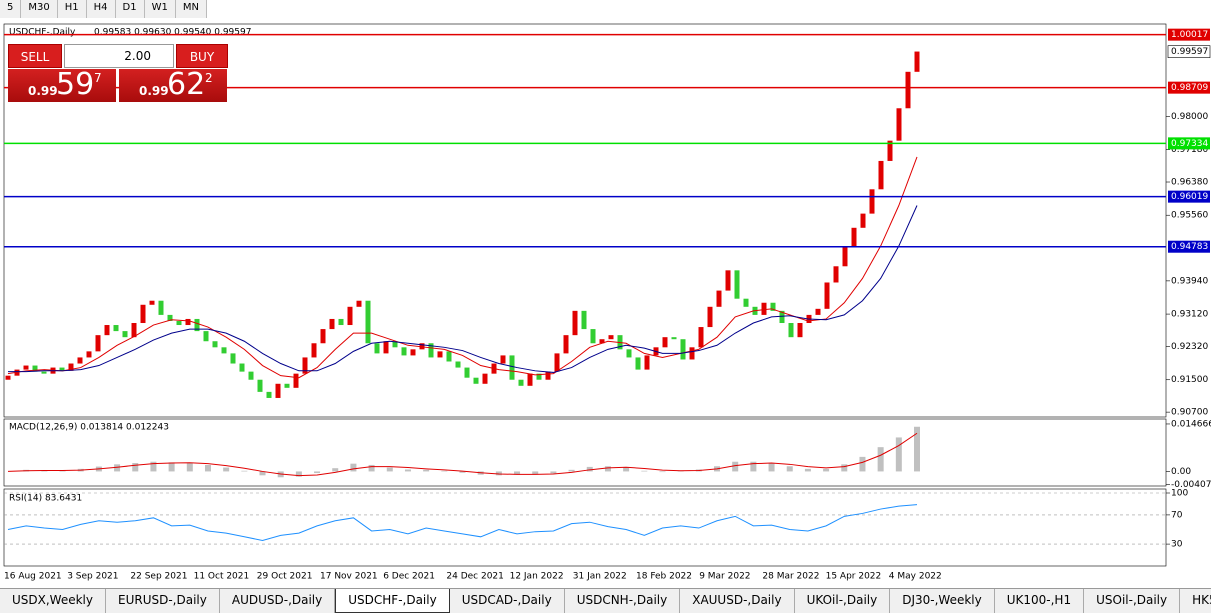 The width and height of the screenshot is (1211, 613). What do you see at coordinates (1189, 197) in the screenshot?
I see `level-label: 0.96019` at bounding box center [1189, 197].